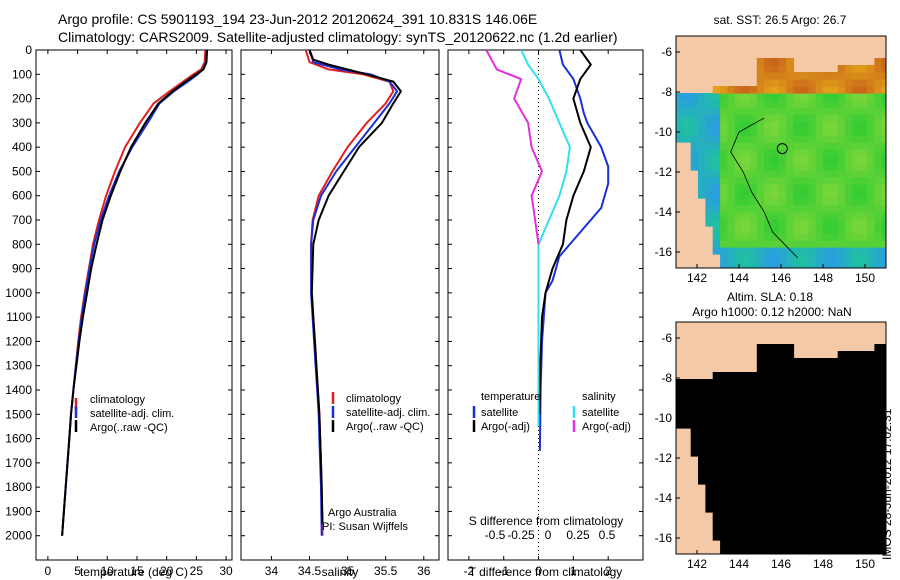  I want to click on y-tick-label: 1000, so click(18, 293).